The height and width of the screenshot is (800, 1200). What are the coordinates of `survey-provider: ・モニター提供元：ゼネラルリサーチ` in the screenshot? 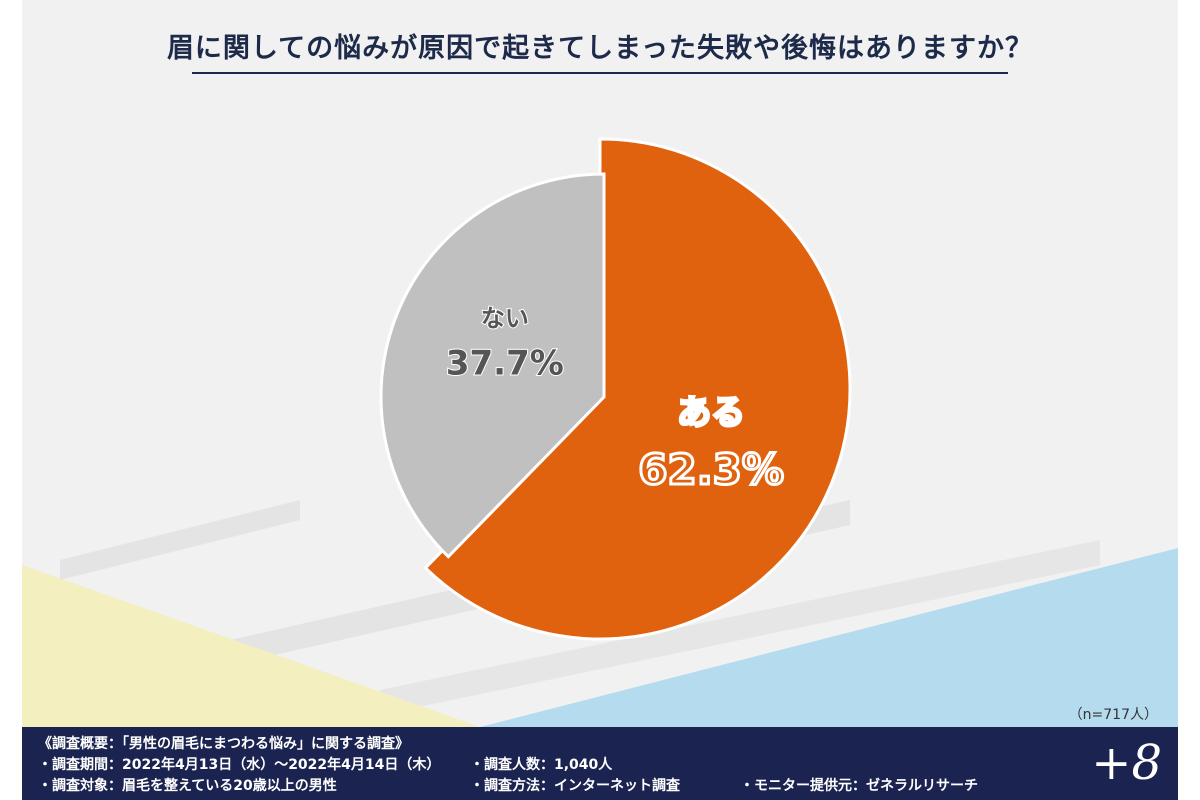 It's located at (859, 786).